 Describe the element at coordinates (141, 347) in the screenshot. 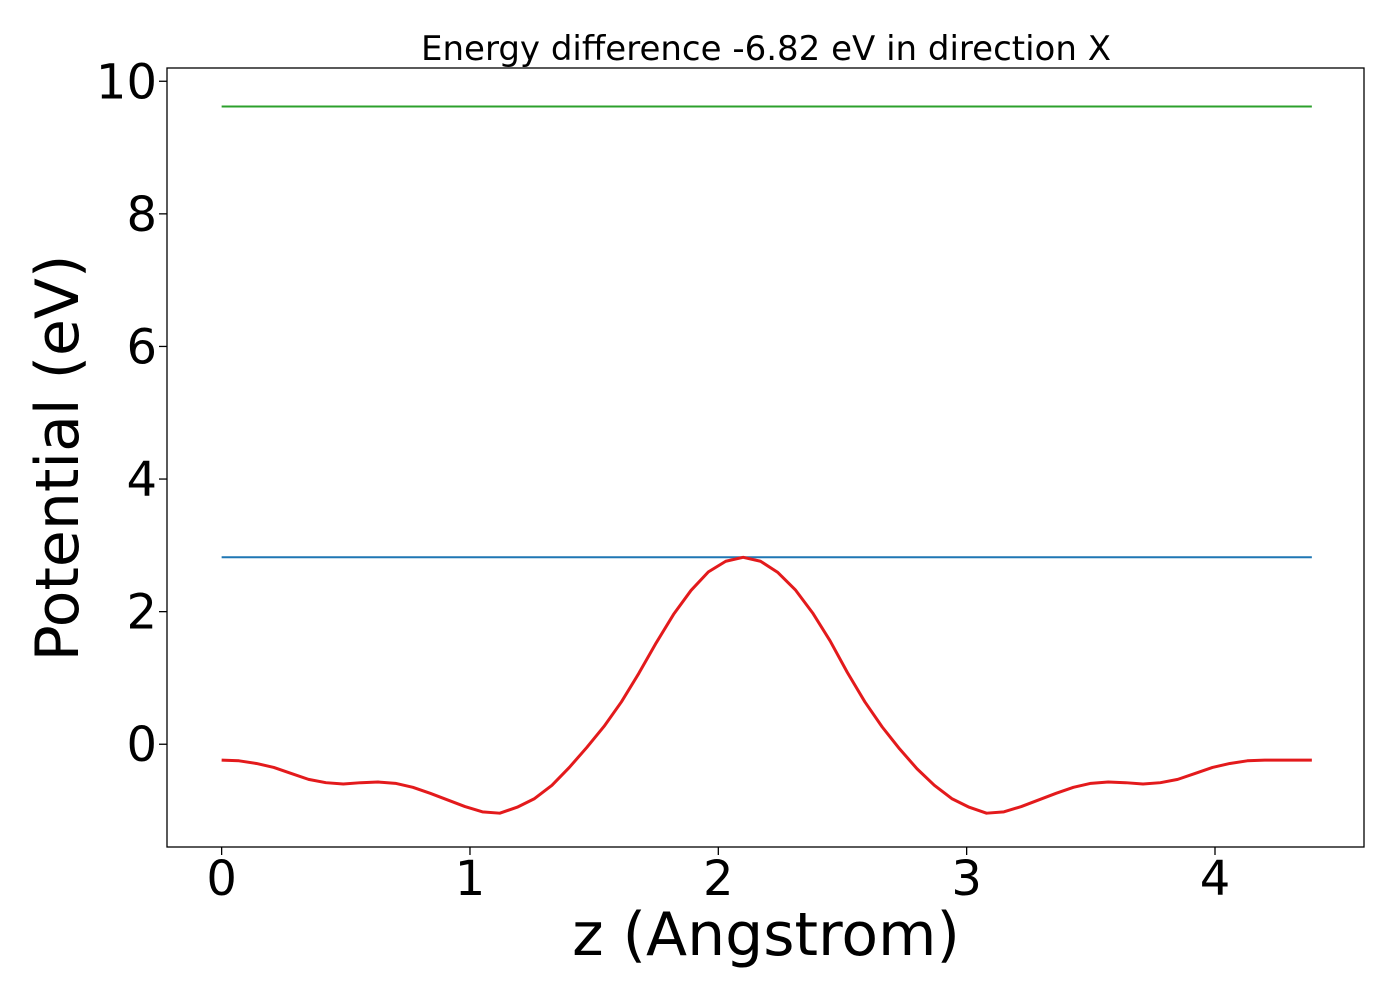

I see `y-tick-label: 6` at that location.